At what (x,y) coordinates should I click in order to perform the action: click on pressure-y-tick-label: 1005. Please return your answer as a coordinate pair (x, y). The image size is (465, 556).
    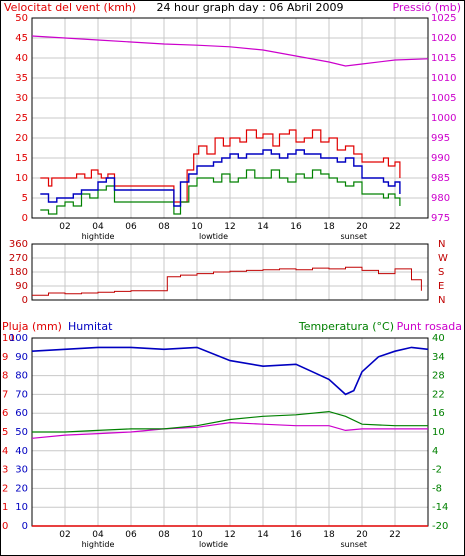
    Looking at the image, I should click on (443, 98).